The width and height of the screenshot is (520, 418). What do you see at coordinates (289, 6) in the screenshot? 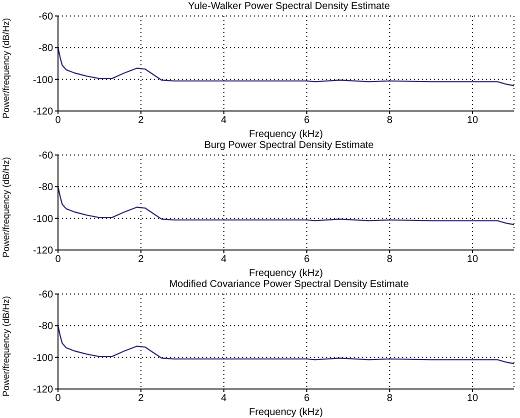
I see `chart-title: Yule-Walker Power Spectral Density Estimate` at bounding box center [289, 6].